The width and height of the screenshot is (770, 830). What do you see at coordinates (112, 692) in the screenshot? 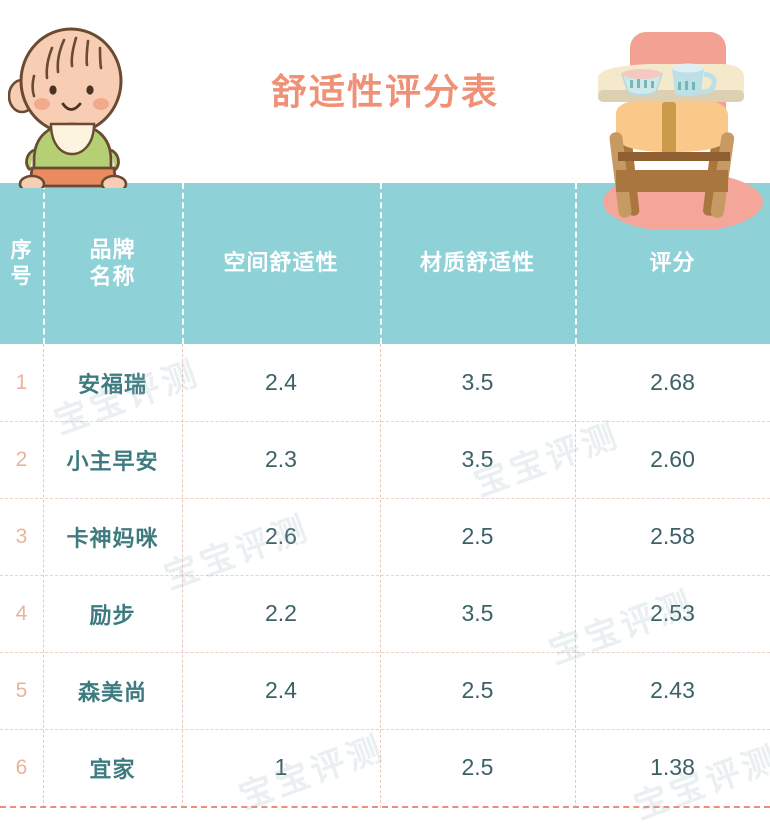
I see `cell-brand: 森美尚` at bounding box center [112, 692].